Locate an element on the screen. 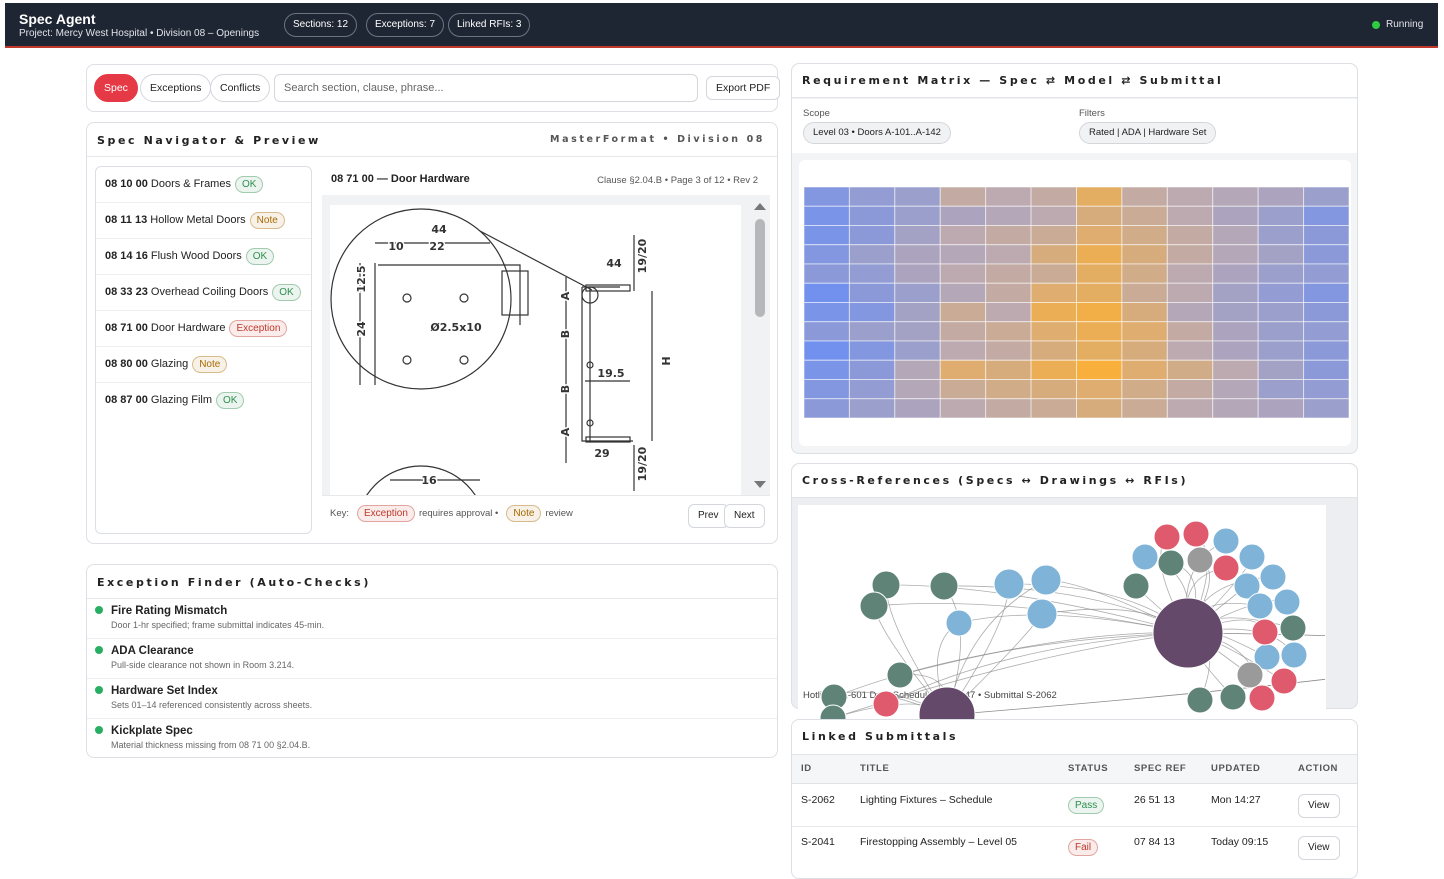 The width and height of the screenshot is (1444, 879). edge is located at coordinates (1135, 674).